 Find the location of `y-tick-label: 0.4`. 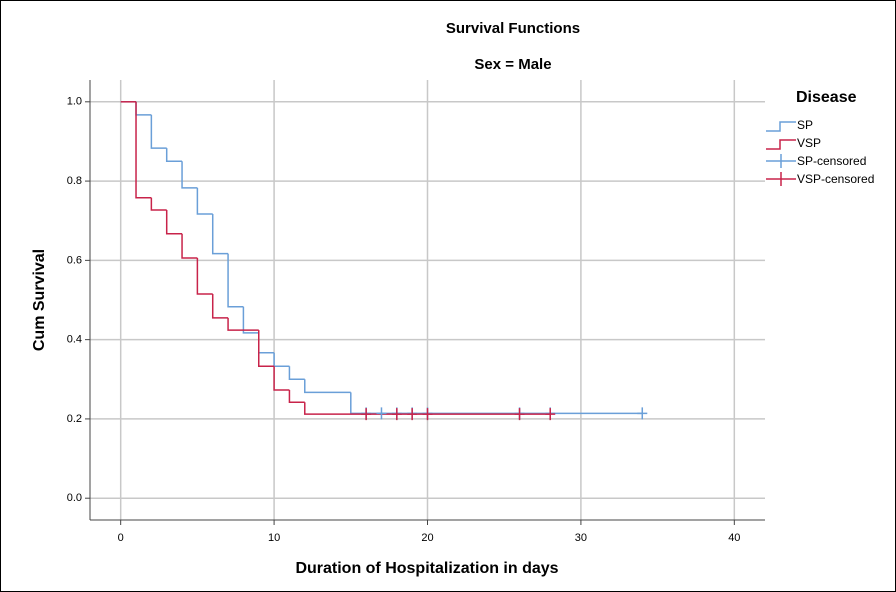

y-tick-label: 0.4 is located at coordinates (74, 340).